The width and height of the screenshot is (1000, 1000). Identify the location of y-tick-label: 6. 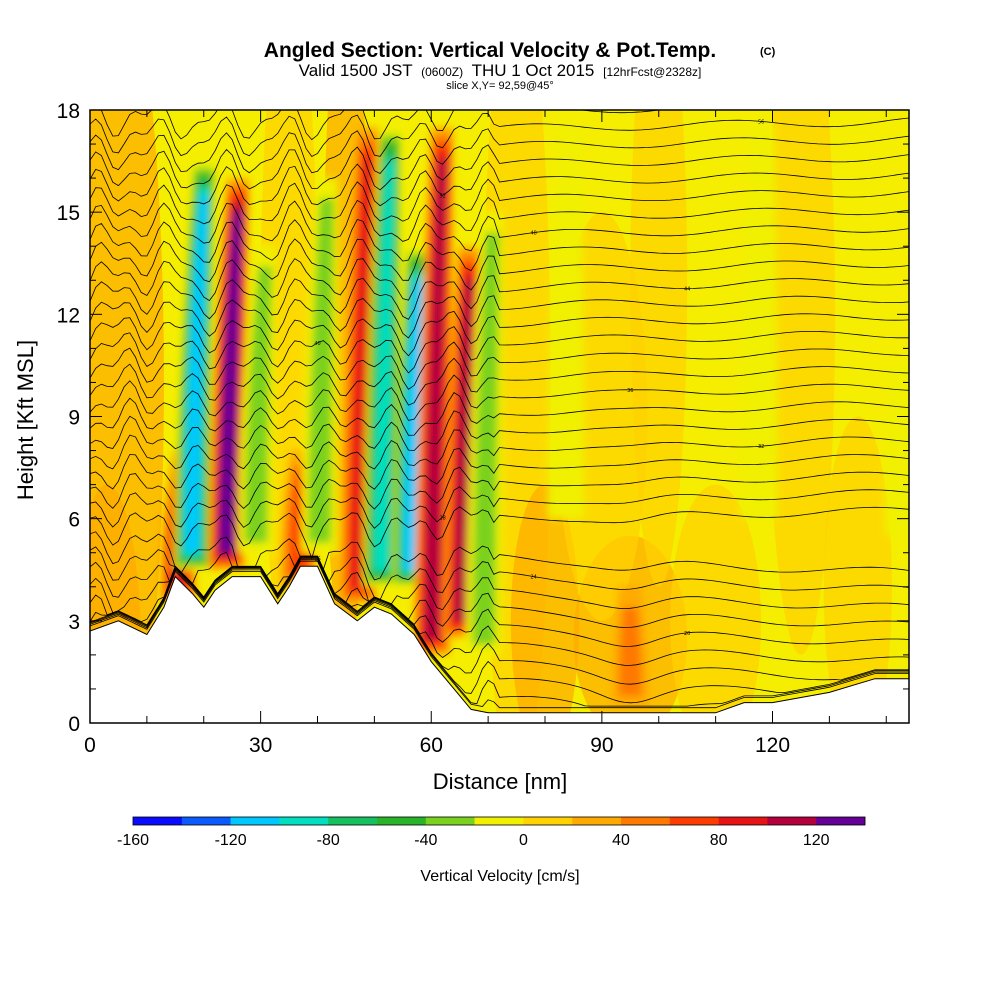
(74, 520).